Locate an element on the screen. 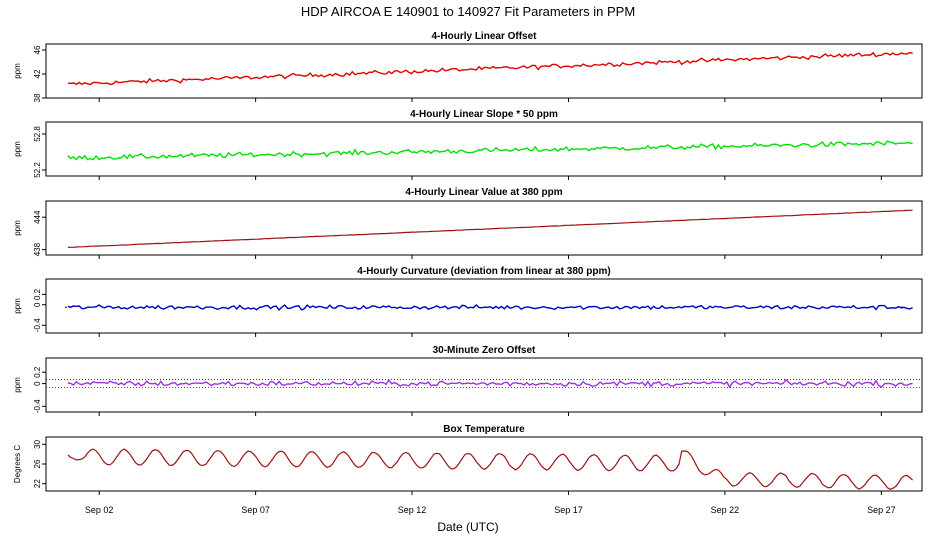 The height and width of the screenshot is (540, 936). y-tick-label: 444 is located at coordinates (37, 217).